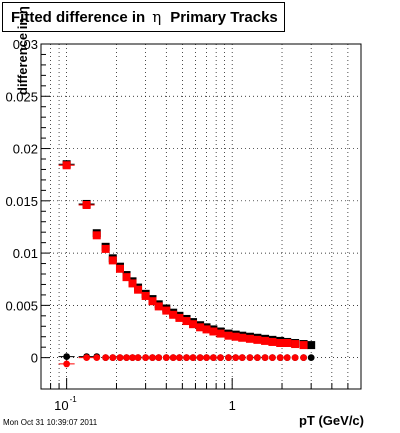 This screenshot has height=433, width=400. What do you see at coordinates (25, 253) in the screenshot?
I see `y-tick-label: 0.01` at bounding box center [25, 253].